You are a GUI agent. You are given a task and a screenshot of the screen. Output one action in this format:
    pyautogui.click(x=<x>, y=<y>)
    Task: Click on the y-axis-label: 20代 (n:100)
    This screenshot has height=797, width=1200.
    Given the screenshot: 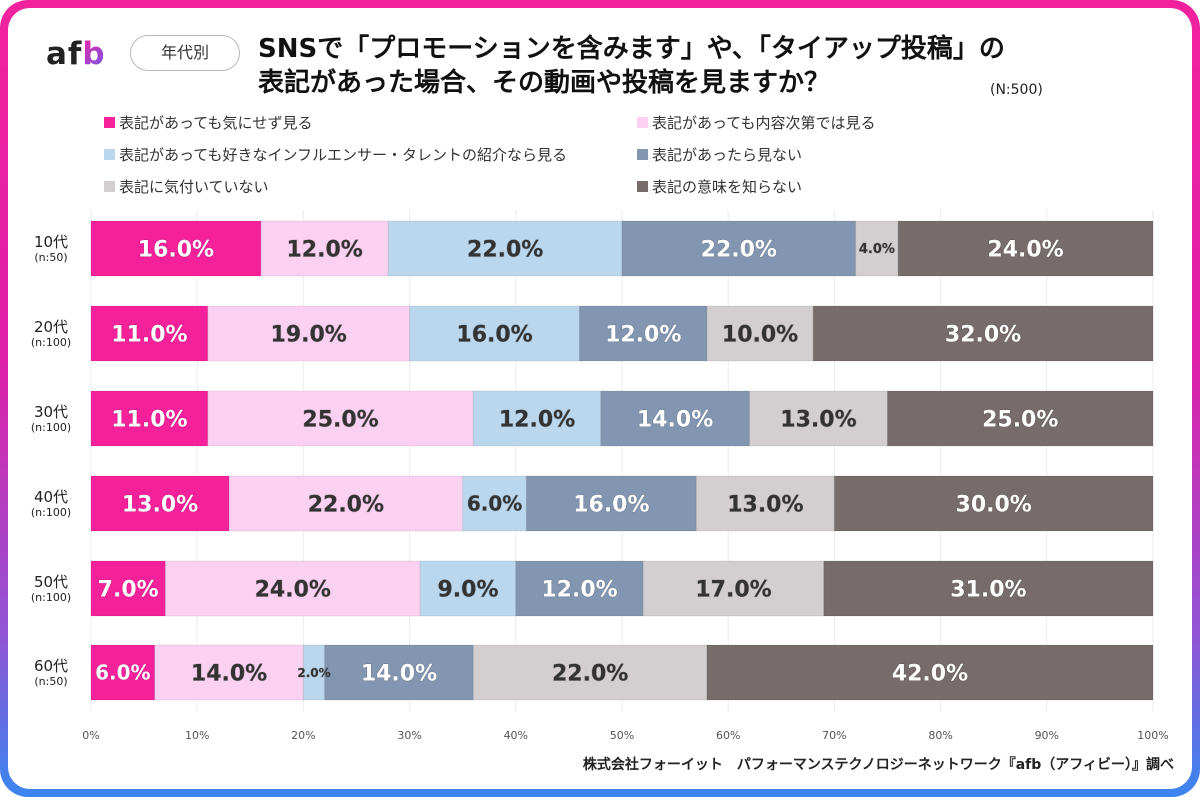 What is the action you would take?
    pyautogui.click(x=51, y=334)
    